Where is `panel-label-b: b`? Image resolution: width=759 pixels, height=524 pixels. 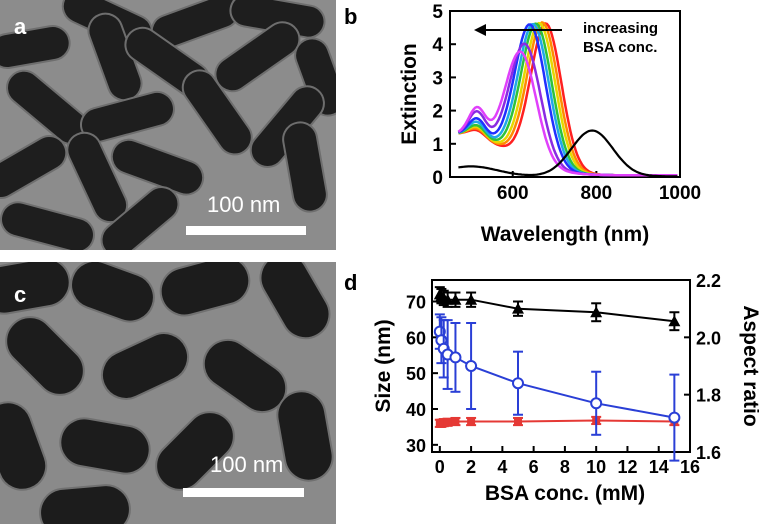
panel-label-b: b is located at coordinates (351, 16).